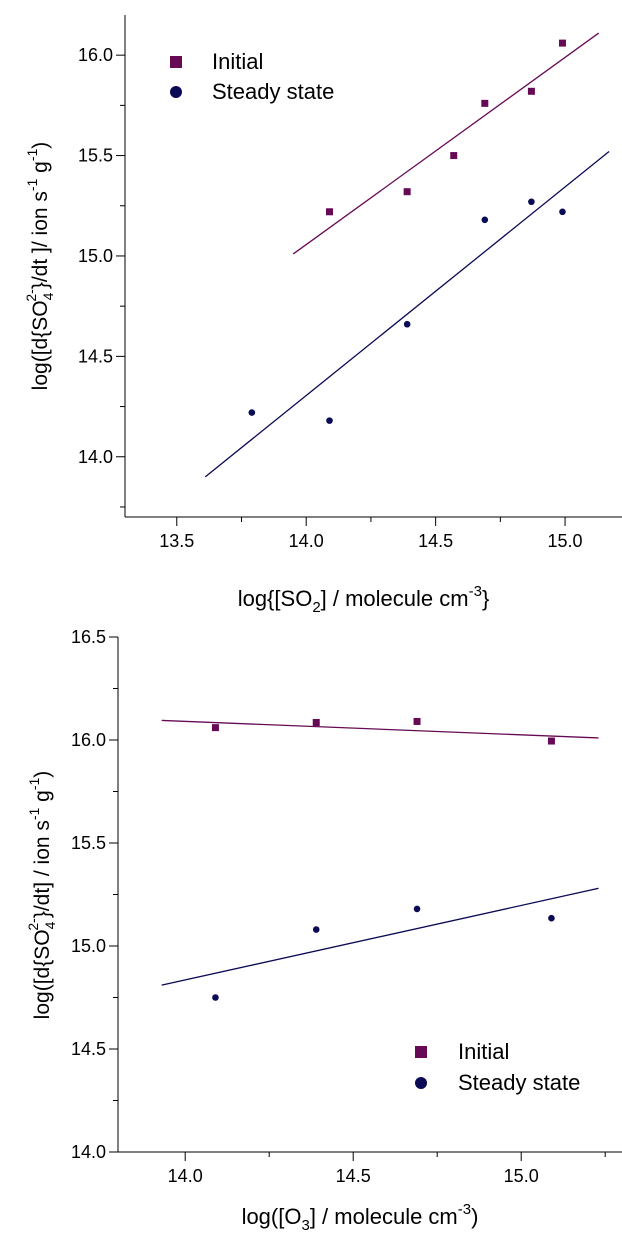 Image resolution: width=622 pixels, height=1236 pixels. What do you see at coordinates (39, 266) in the screenshot?
I see `y-axis-label: log([d{SO42-}/dt ]/ ion s-1 g-1)` at bounding box center [39, 266].